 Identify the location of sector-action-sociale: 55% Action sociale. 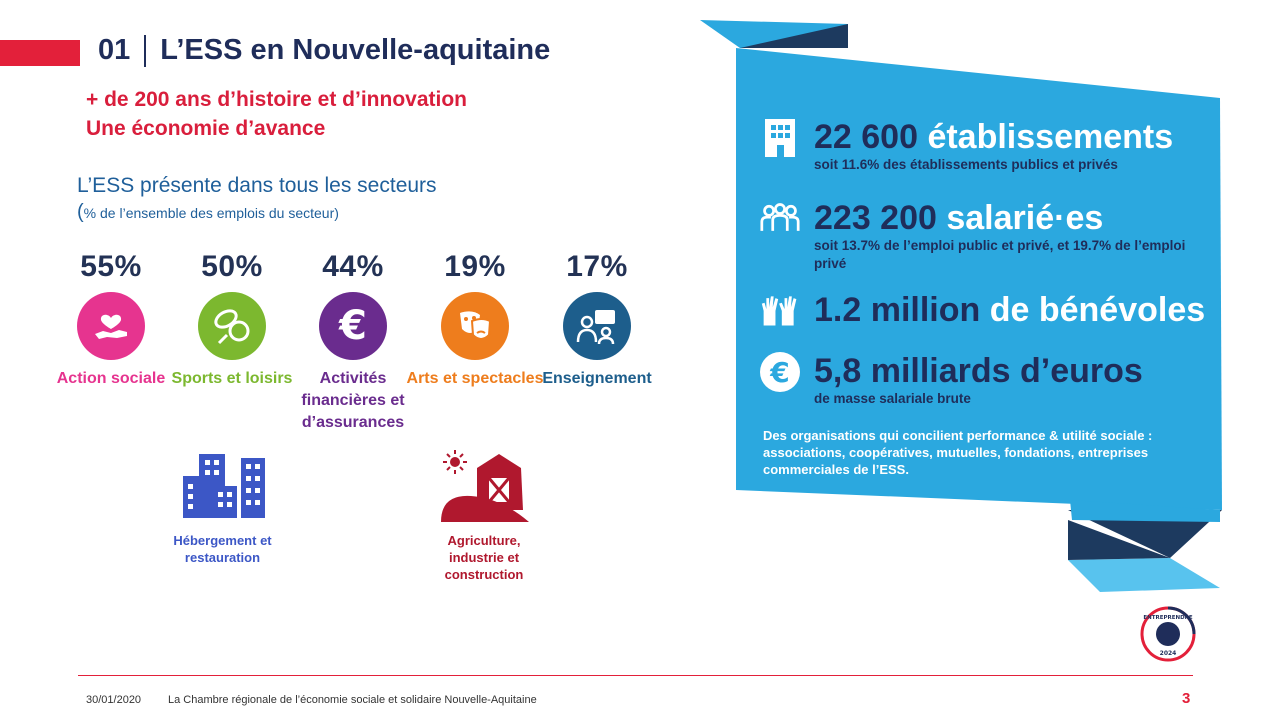
(111, 320).